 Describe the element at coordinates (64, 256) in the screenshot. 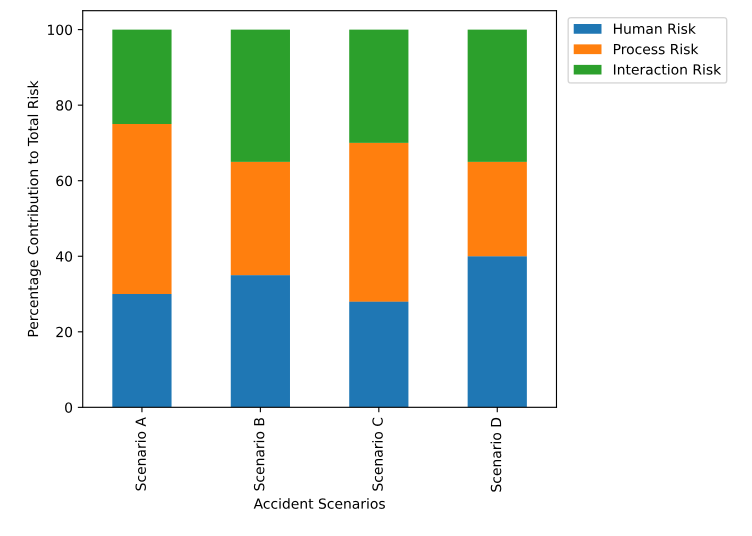

I see `y-tick-label: 40` at that location.